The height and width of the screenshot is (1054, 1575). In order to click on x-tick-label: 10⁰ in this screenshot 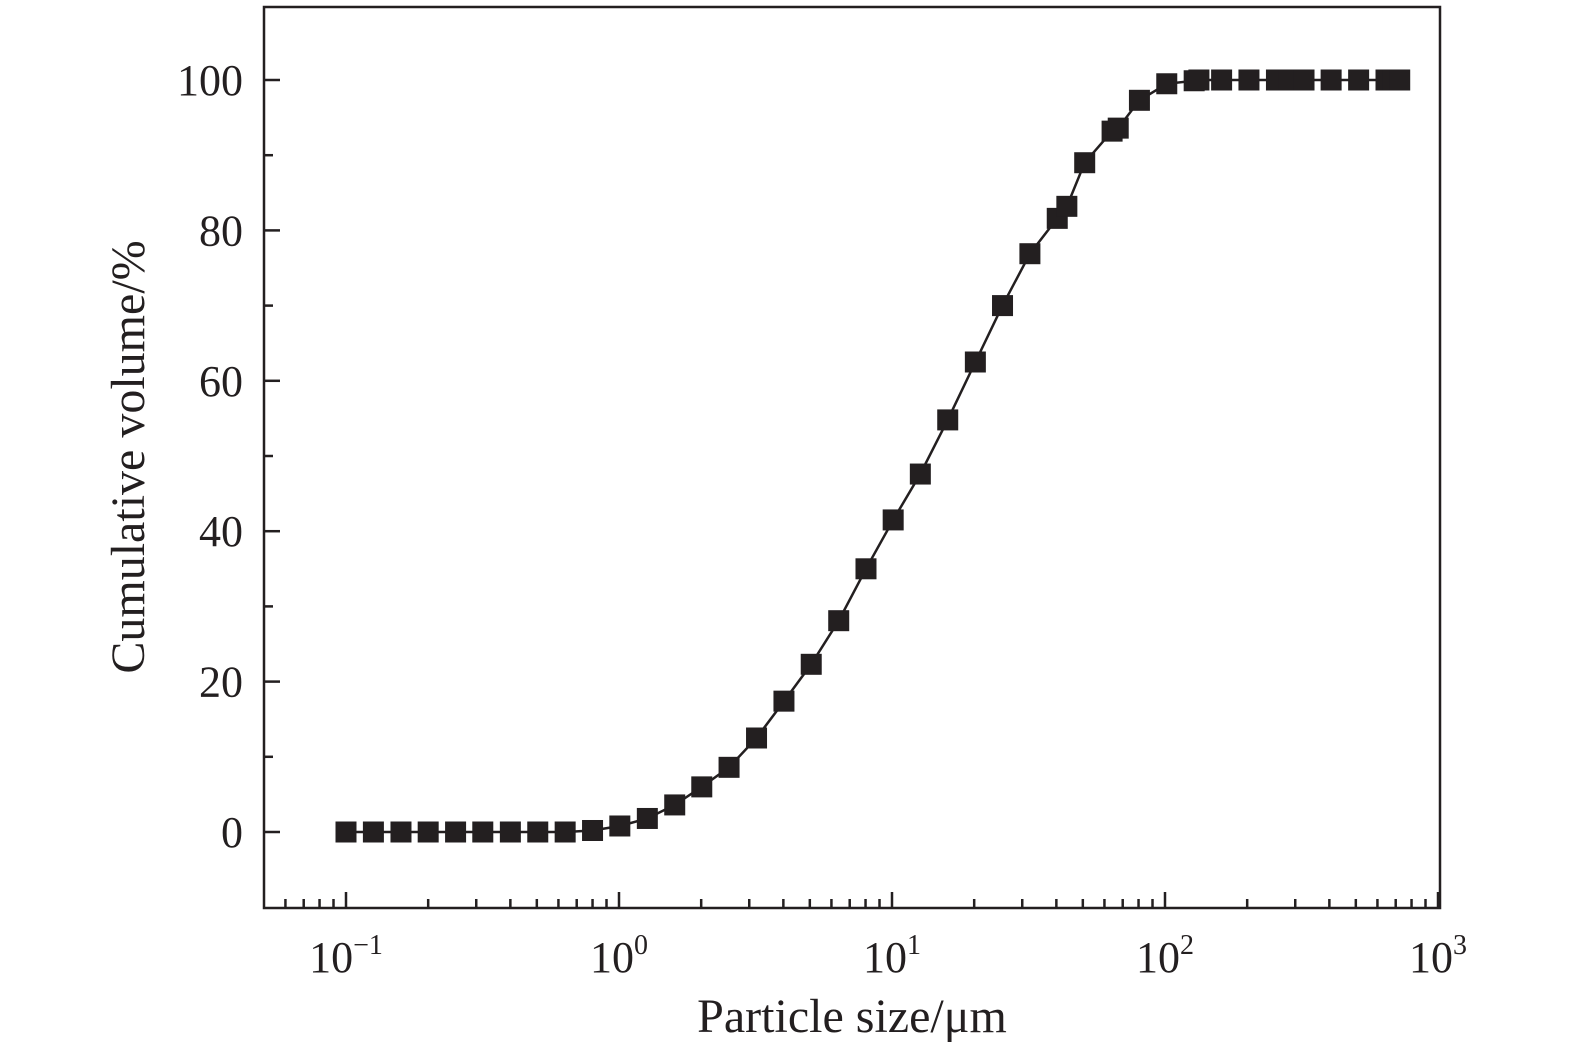, I will do `click(619, 956)`.